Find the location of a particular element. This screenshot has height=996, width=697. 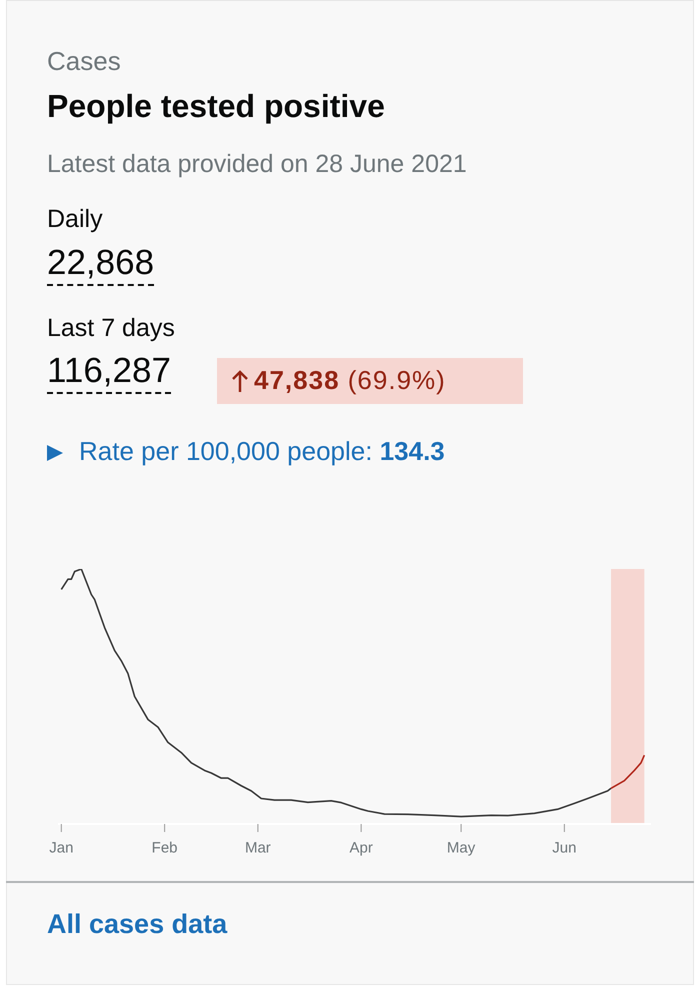

text: Last 7 days is located at coordinates (111, 328).